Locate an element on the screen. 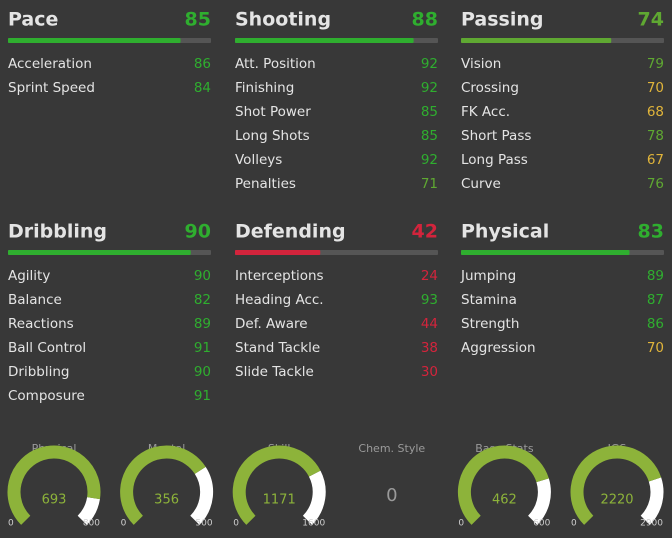  gauge-value: 462 is located at coordinates (504, 500).